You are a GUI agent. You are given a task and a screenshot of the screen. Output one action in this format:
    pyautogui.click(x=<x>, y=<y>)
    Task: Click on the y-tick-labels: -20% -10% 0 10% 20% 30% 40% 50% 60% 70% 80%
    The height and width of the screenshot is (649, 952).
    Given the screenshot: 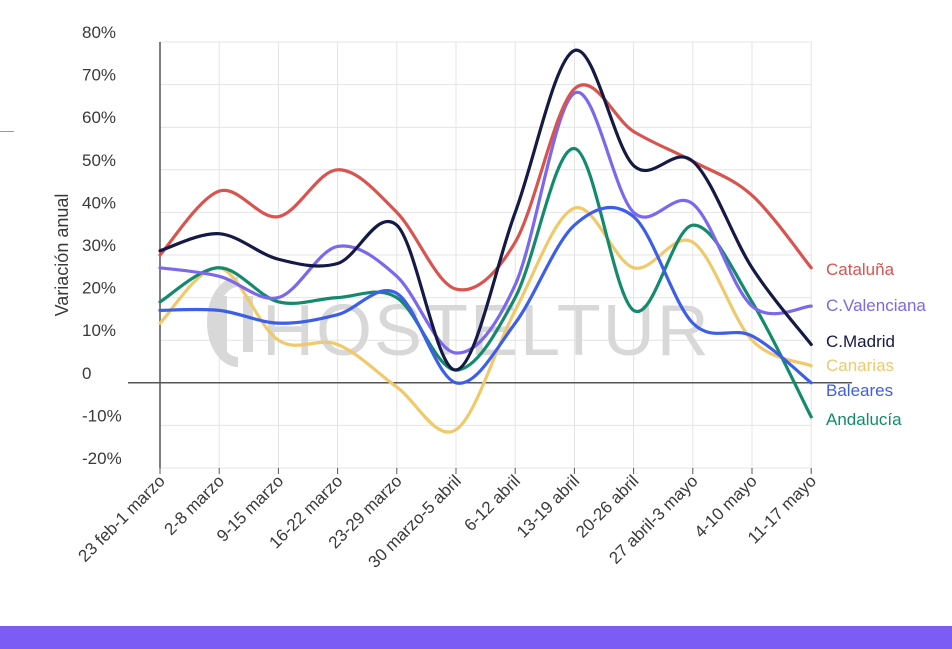 What is the action you would take?
    pyautogui.click(x=102, y=245)
    